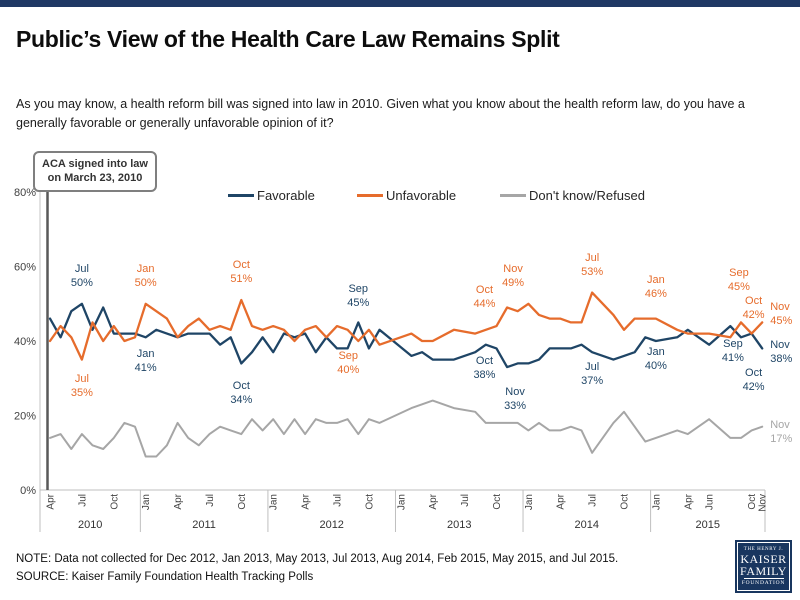 This screenshot has height=600, width=800. What do you see at coordinates (406, 428) in the screenshot?
I see `dk-line` at bounding box center [406, 428].